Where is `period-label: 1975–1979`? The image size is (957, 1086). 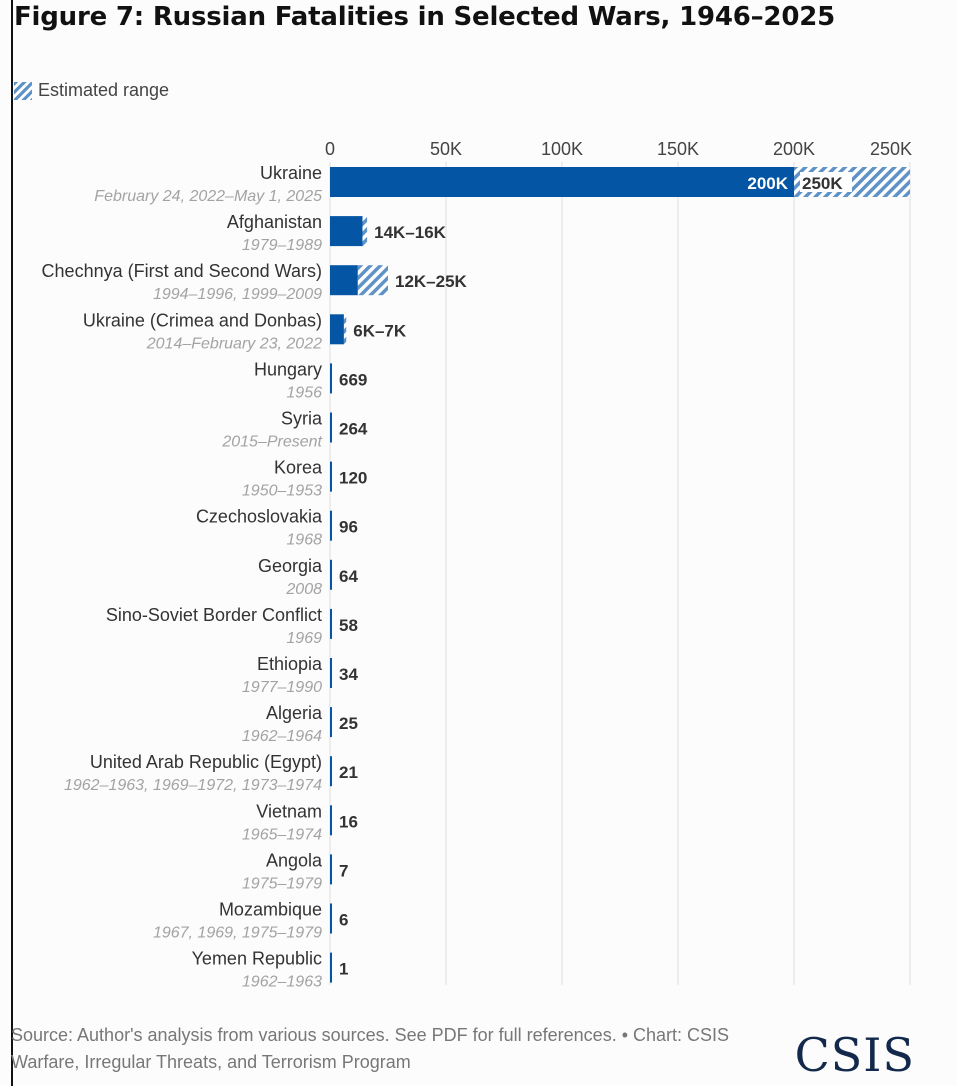 period-label: 1975–1979 is located at coordinates (282, 883).